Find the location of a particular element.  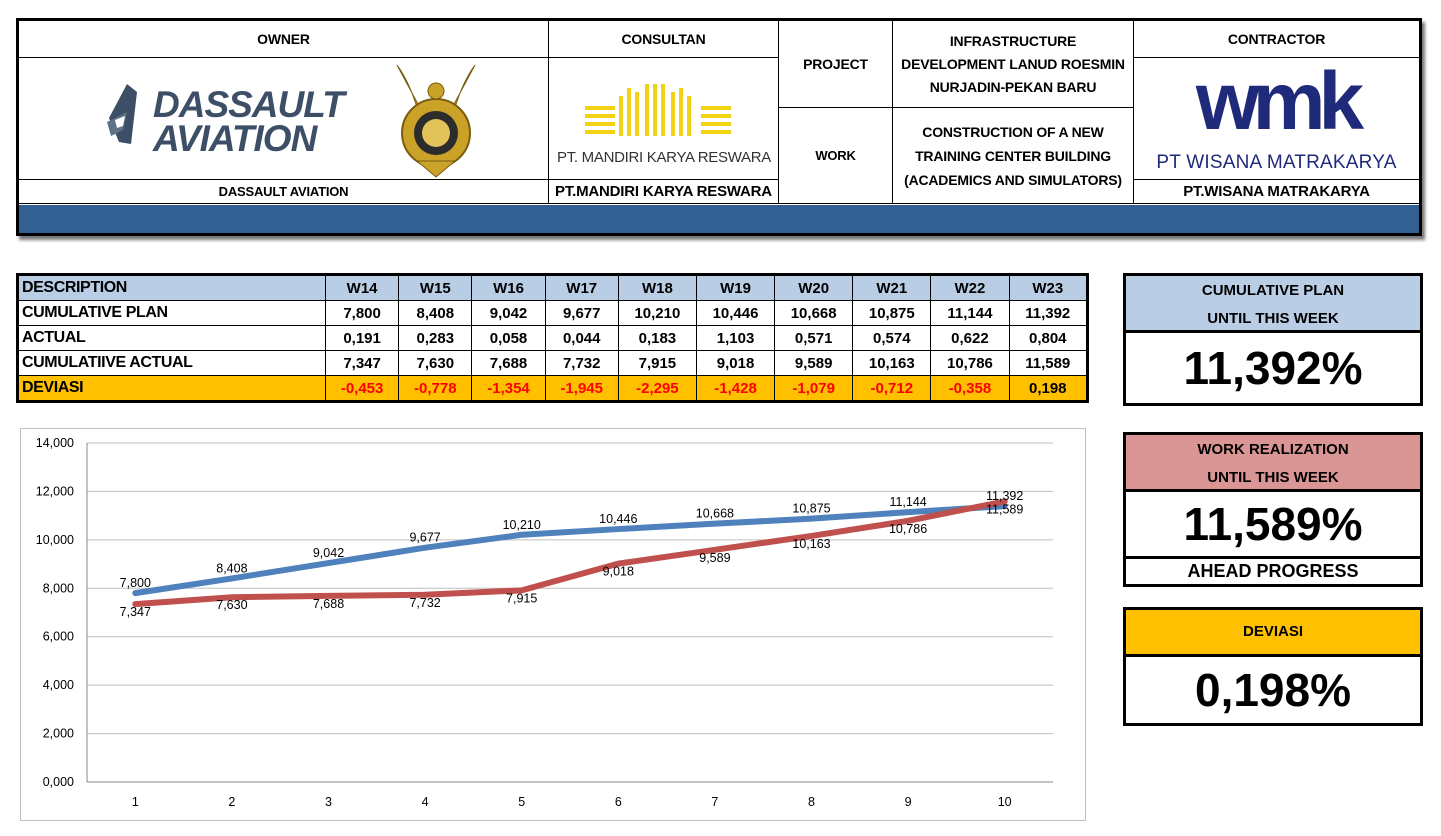

week-header: W23 is located at coordinates (1048, 287).